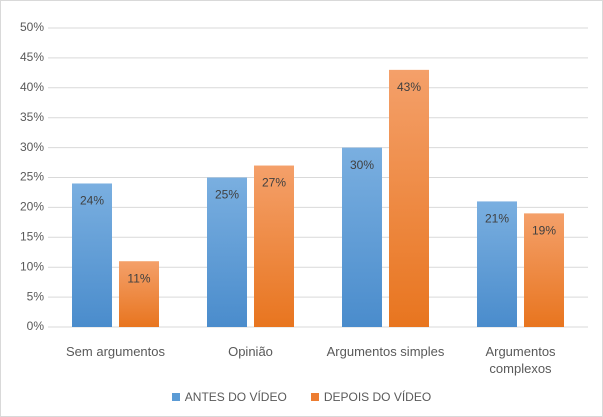  I want to click on value-label: 11%, so click(138, 278).